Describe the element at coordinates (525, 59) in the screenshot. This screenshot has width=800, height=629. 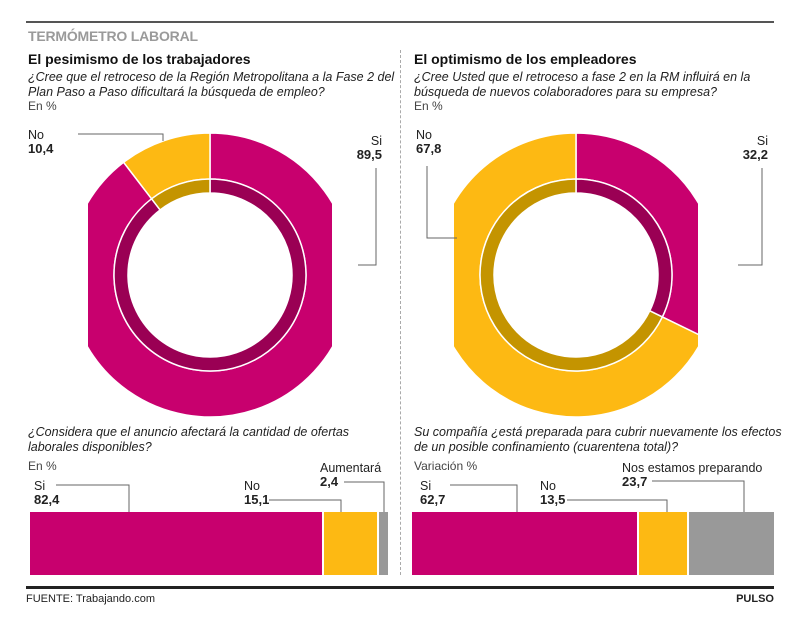
I see `donut-title: El optimismo de los empleadores` at that location.